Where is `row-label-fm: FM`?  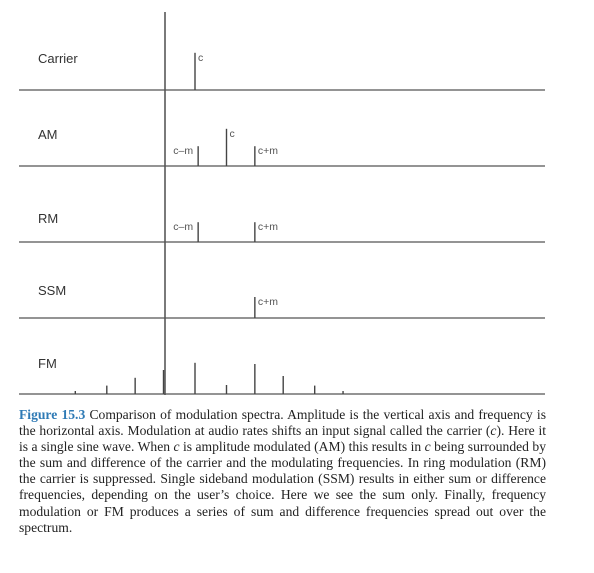
row-label-fm: FM is located at coordinates (47, 363).